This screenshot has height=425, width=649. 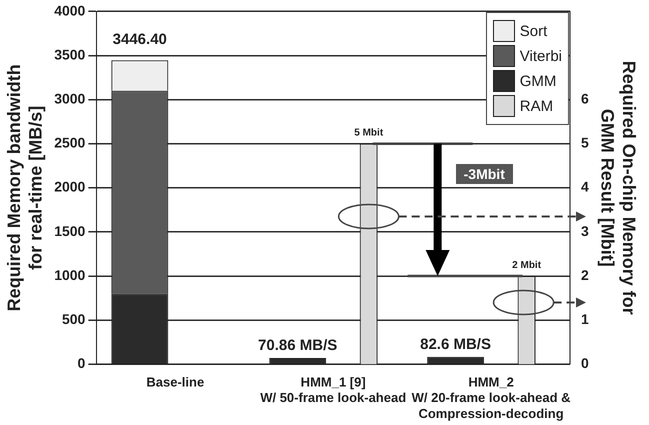 I want to click on y-tick-label: 1000, so click(x=70, y=274).